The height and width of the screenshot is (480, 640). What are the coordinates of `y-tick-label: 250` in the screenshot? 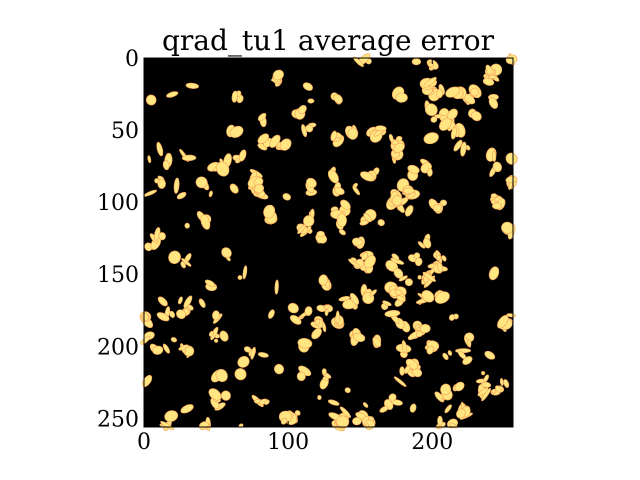 It's located at (118, 419).